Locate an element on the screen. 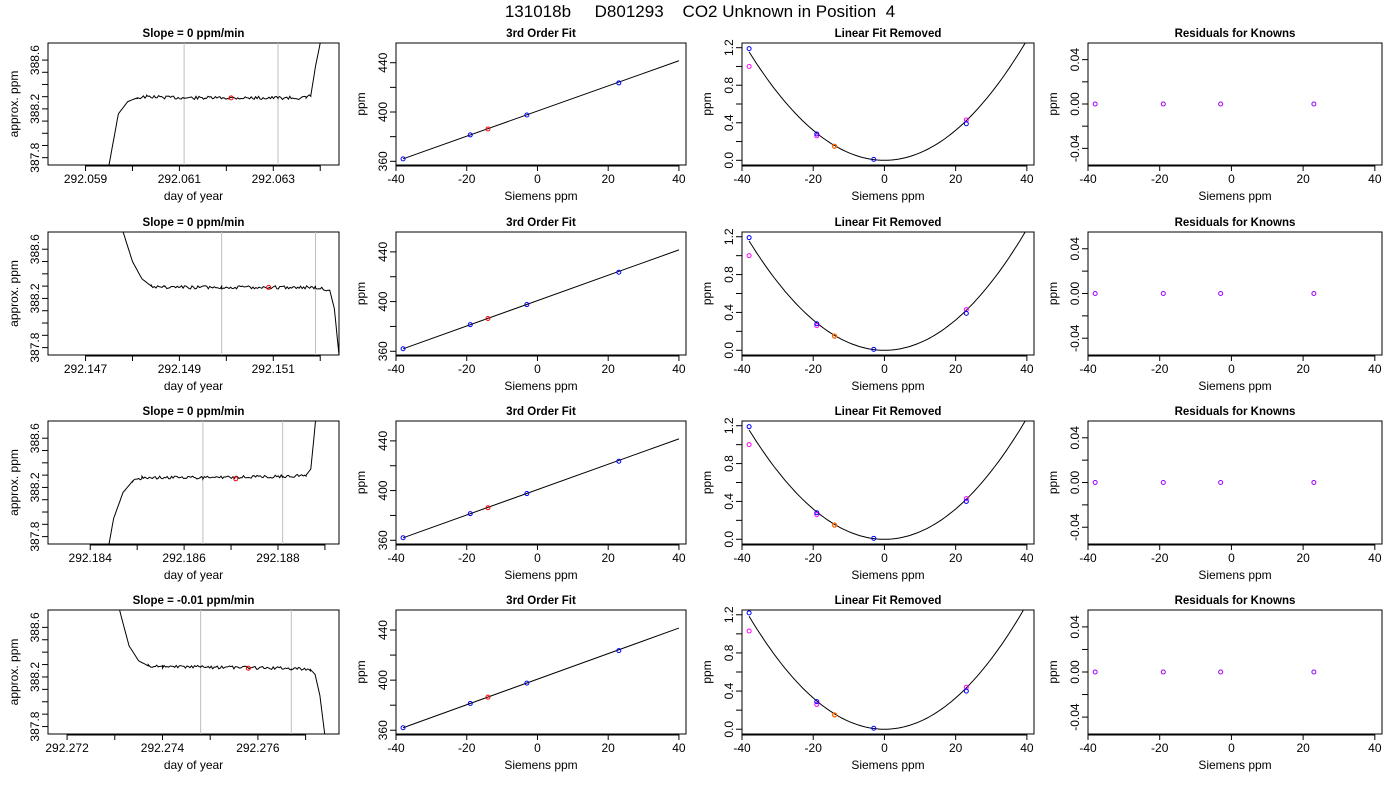  y-tick-label: 388.2 is located at coordinates (35, 487).